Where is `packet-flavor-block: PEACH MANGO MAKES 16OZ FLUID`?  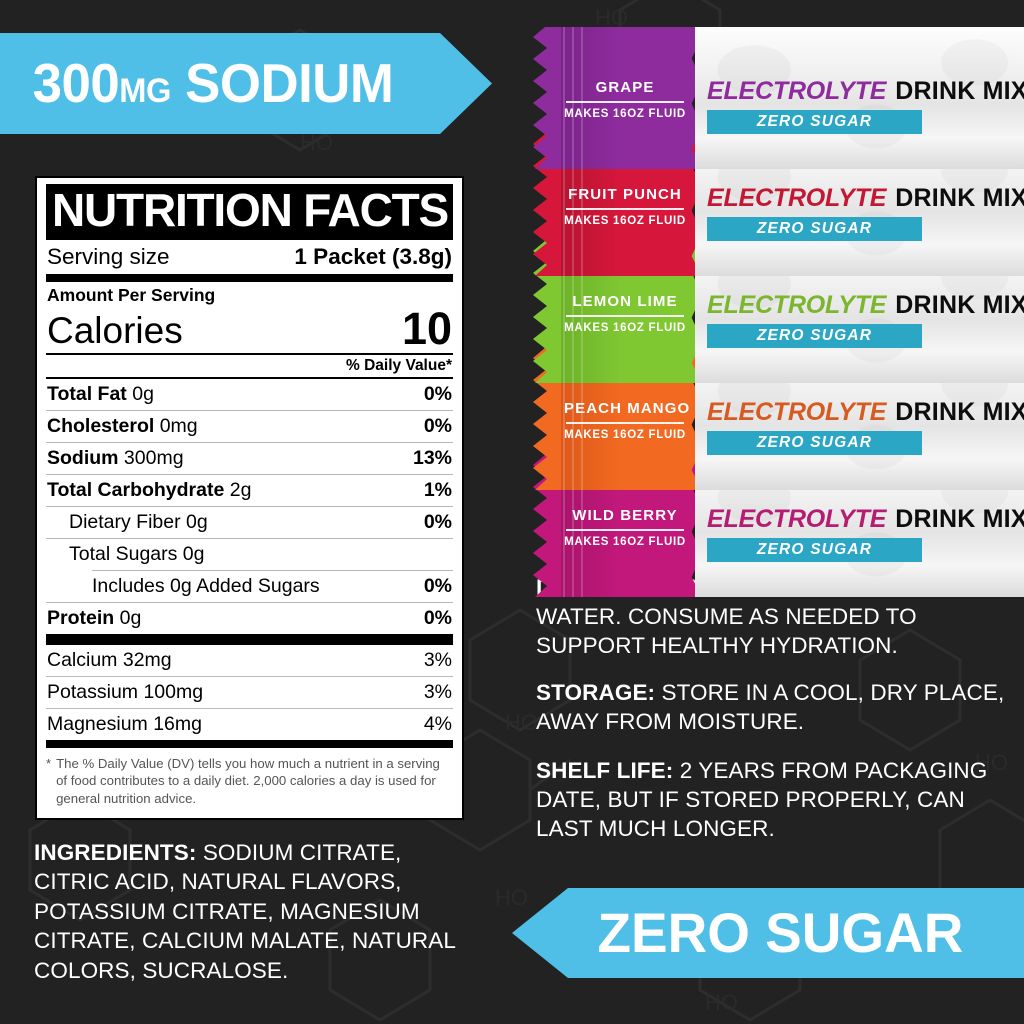
packet-flavor-block: PEACH MANGO MAKES 16OZ FLUID is located at coordinates (627, 420).